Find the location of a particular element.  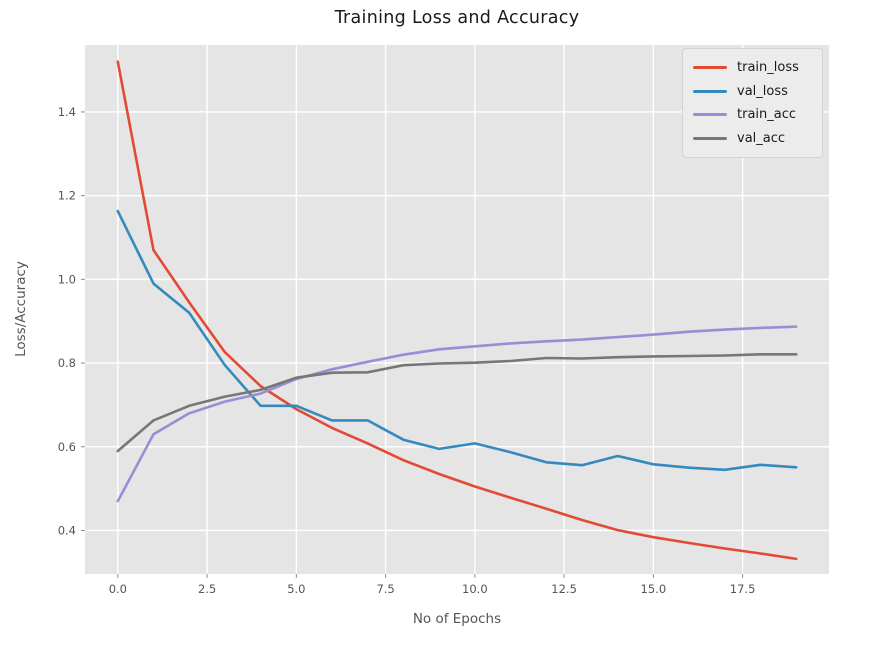

legend: train_loss val_loss train_acc val_acc is located at coordinates (752, 103).